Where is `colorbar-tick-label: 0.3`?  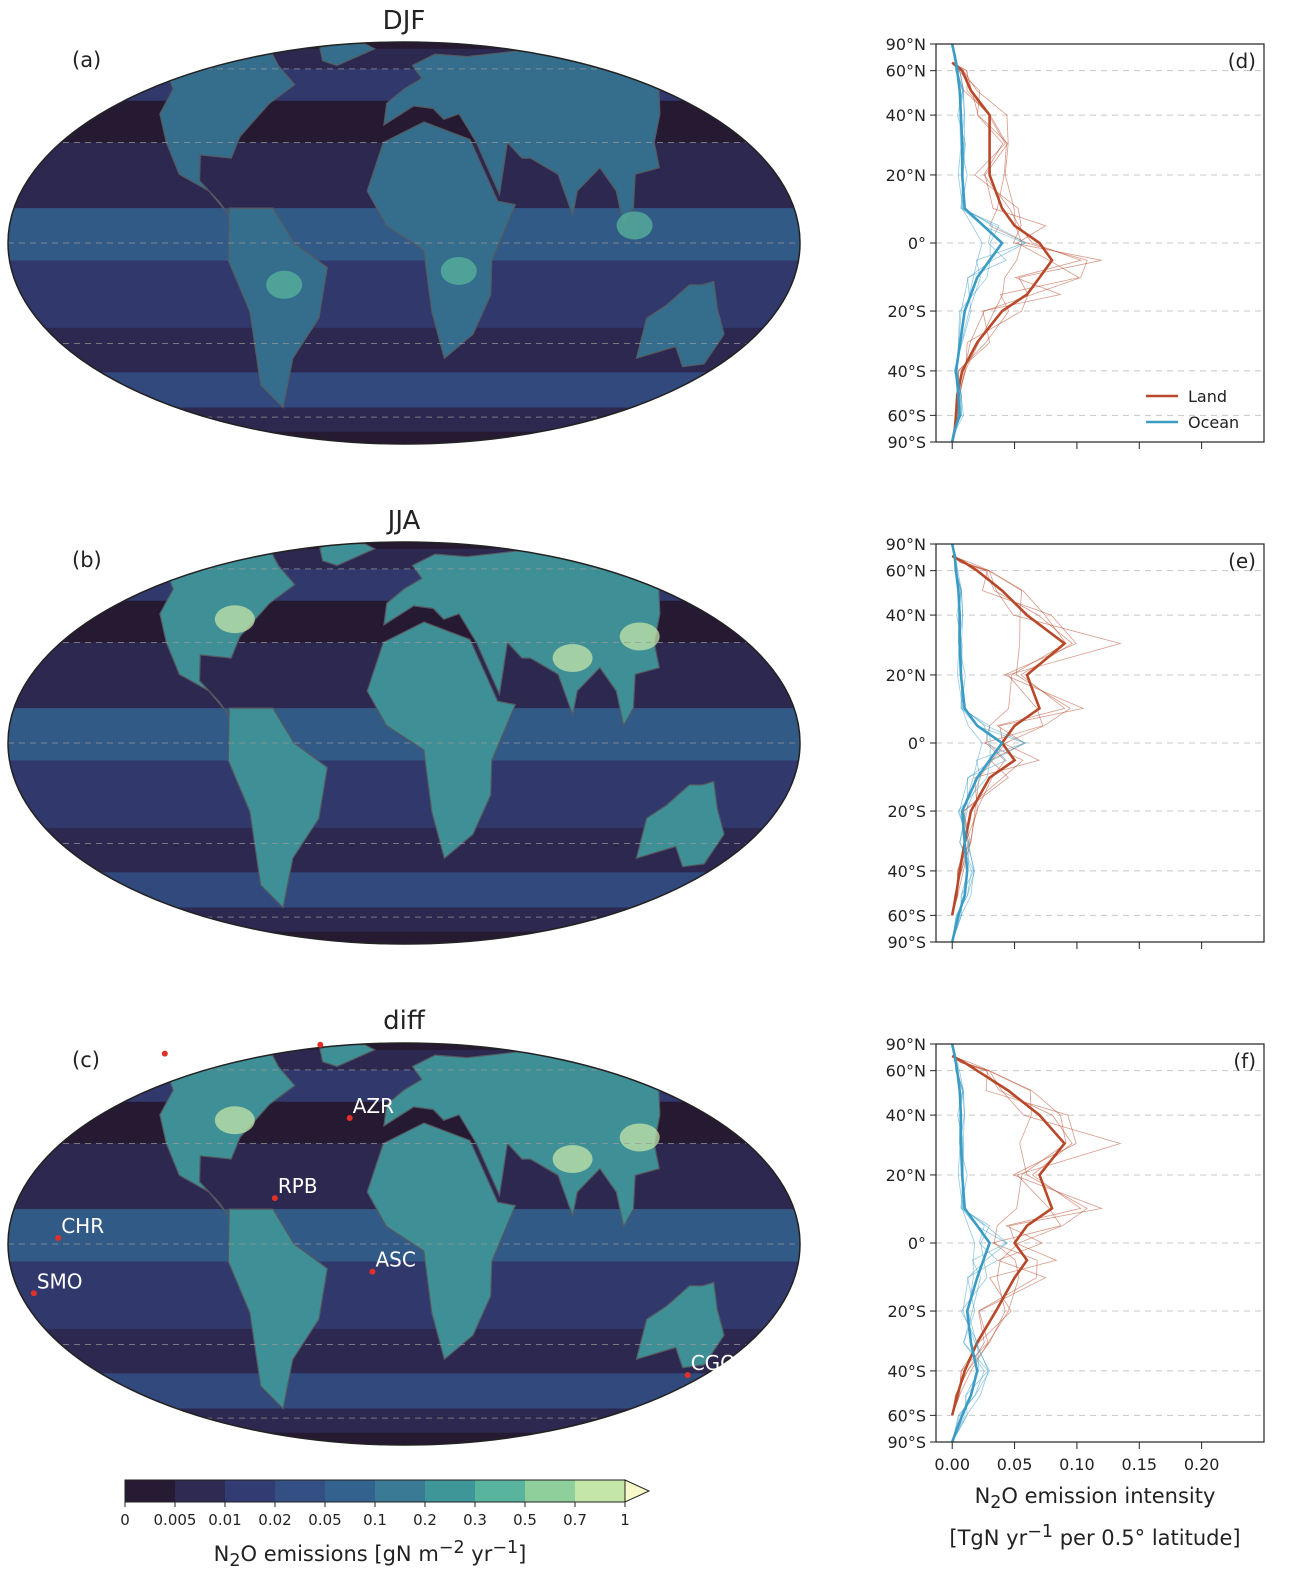 colorbar-tick-label: 0.3 is located at coordinates (475, 1520).